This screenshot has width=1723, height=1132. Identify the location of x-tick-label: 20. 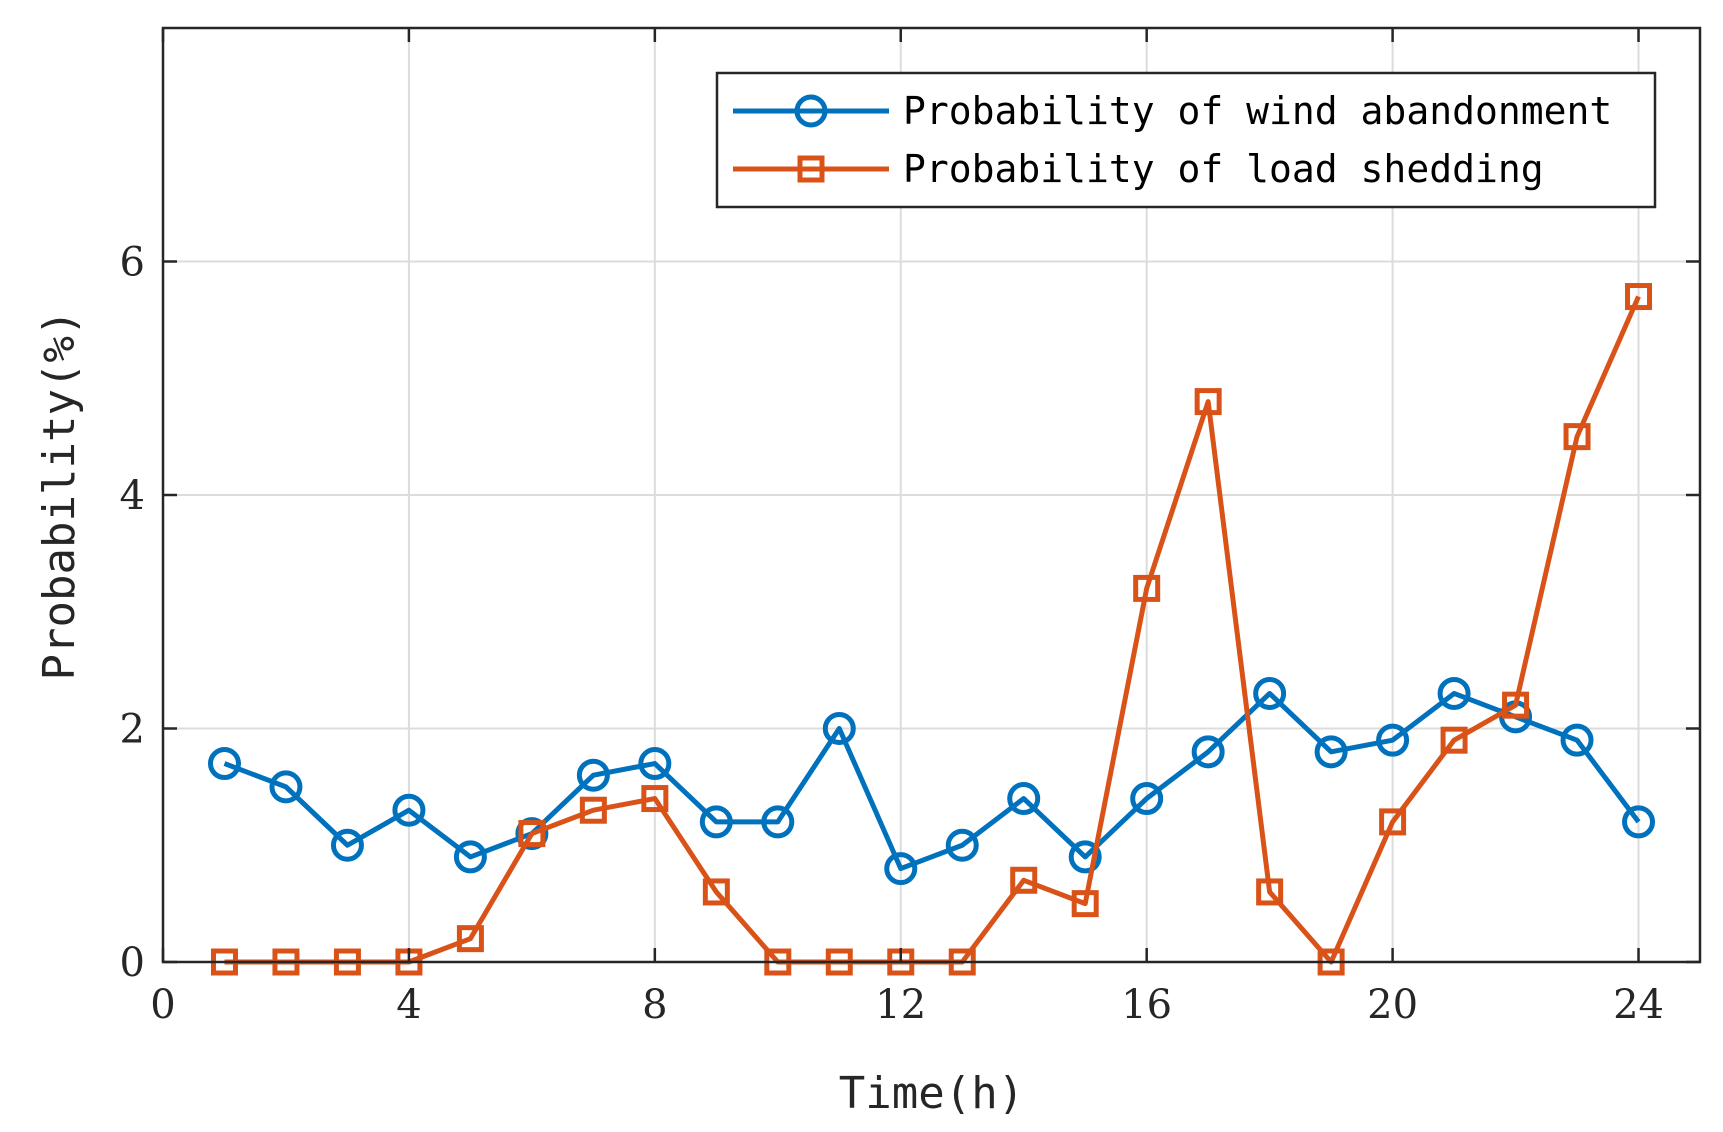
(1392, 1005).